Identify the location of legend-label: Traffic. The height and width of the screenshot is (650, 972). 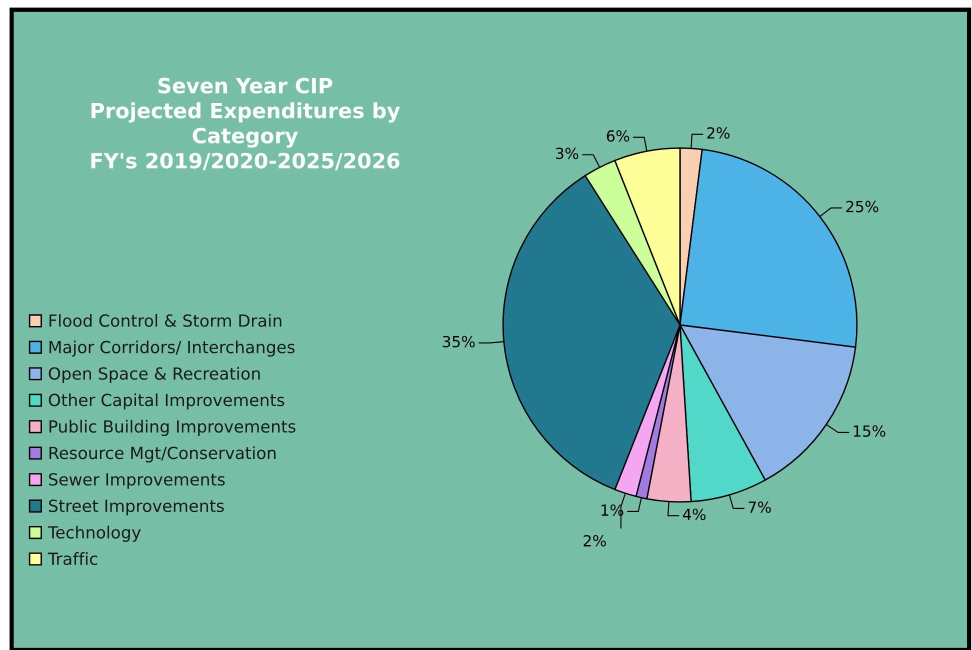
(73, 559).